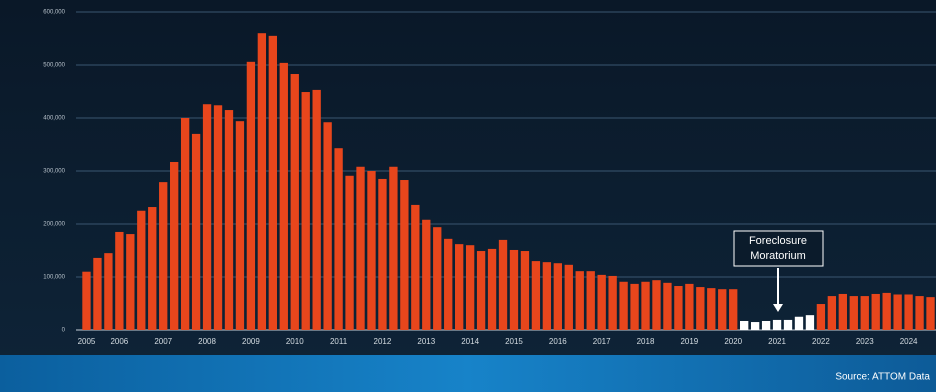 The width and height of the screenshot is (936, 392). I want to click on y-tick-label: 0, so click(64, 331).